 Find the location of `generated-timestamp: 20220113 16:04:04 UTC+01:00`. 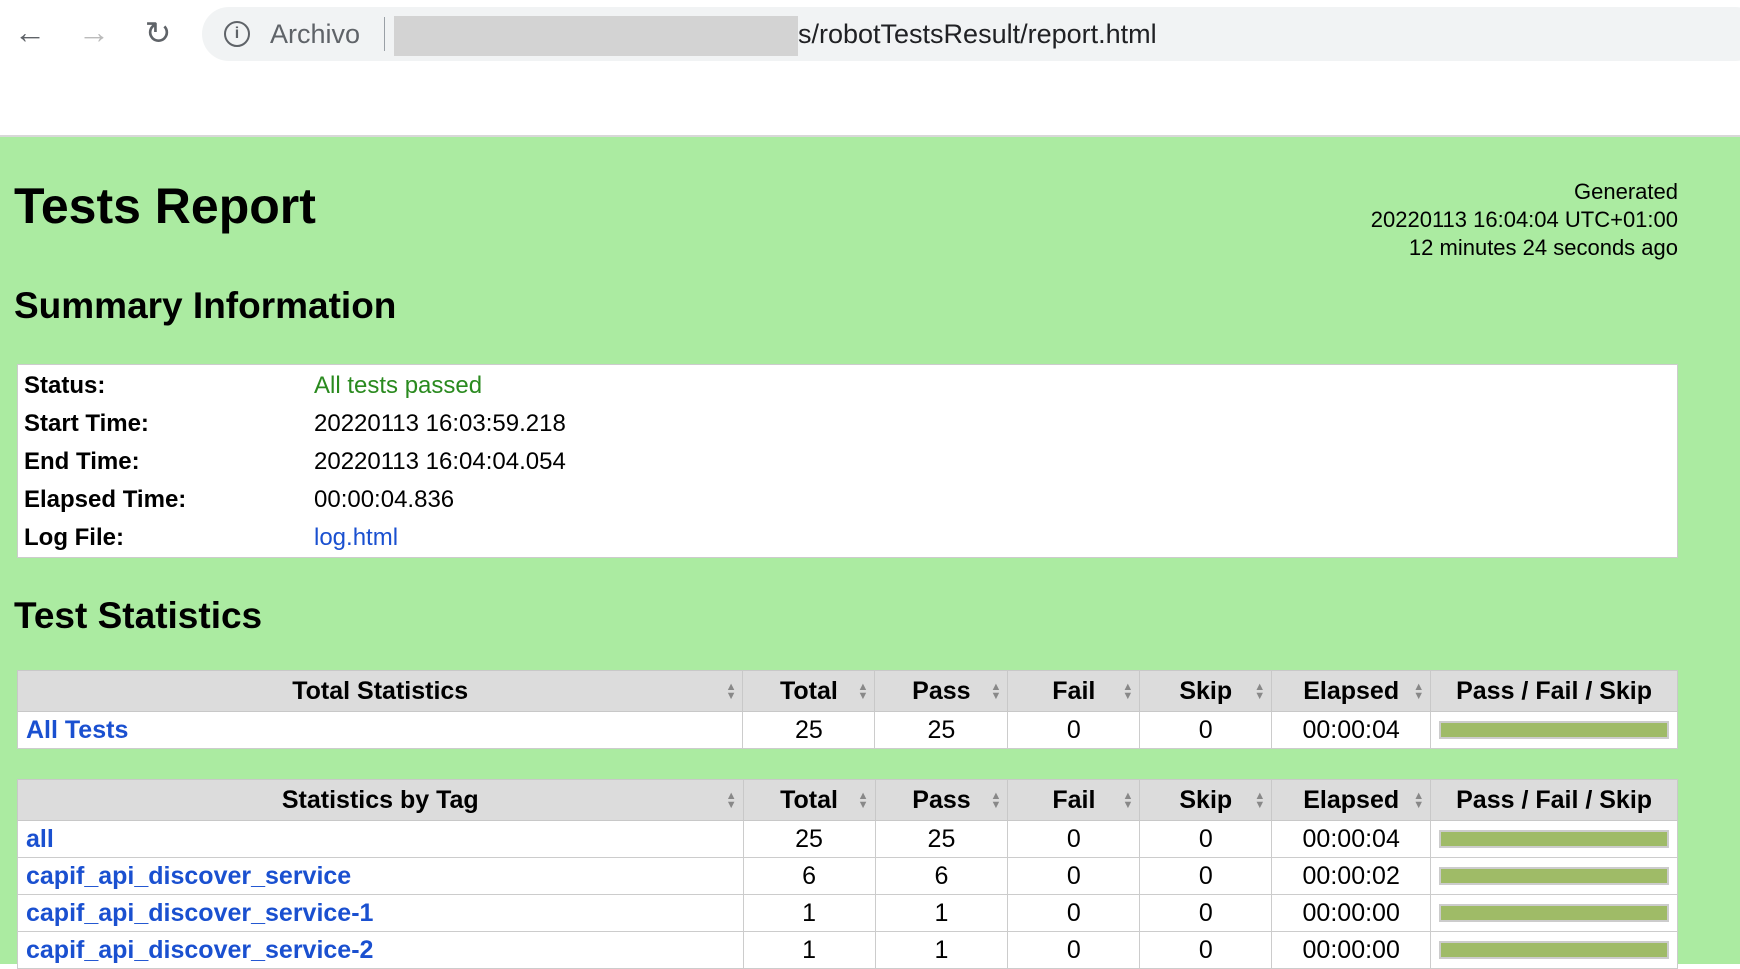

generated-timestamp: 20220113 16:04:04 UTC+01:00 is located at coordinates (1524, 219).